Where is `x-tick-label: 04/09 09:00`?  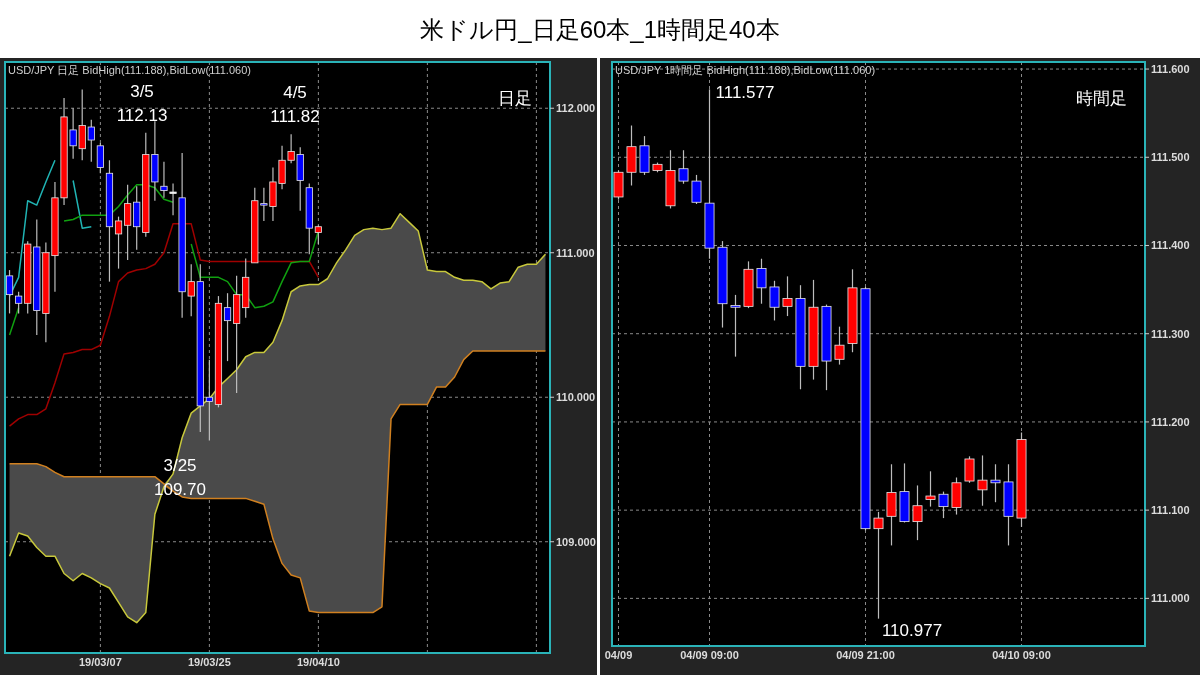 x-tick-label: 04/09 09:00 is located at coordinates (709, 655).